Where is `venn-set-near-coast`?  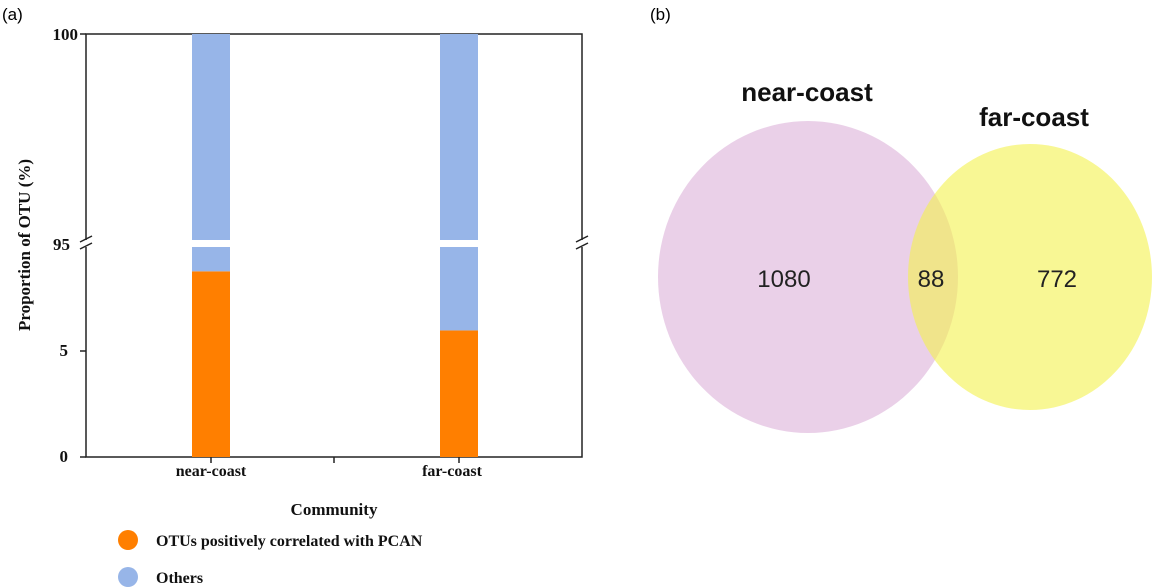
venn-set-near-coast is located at coordinates (808, 277).